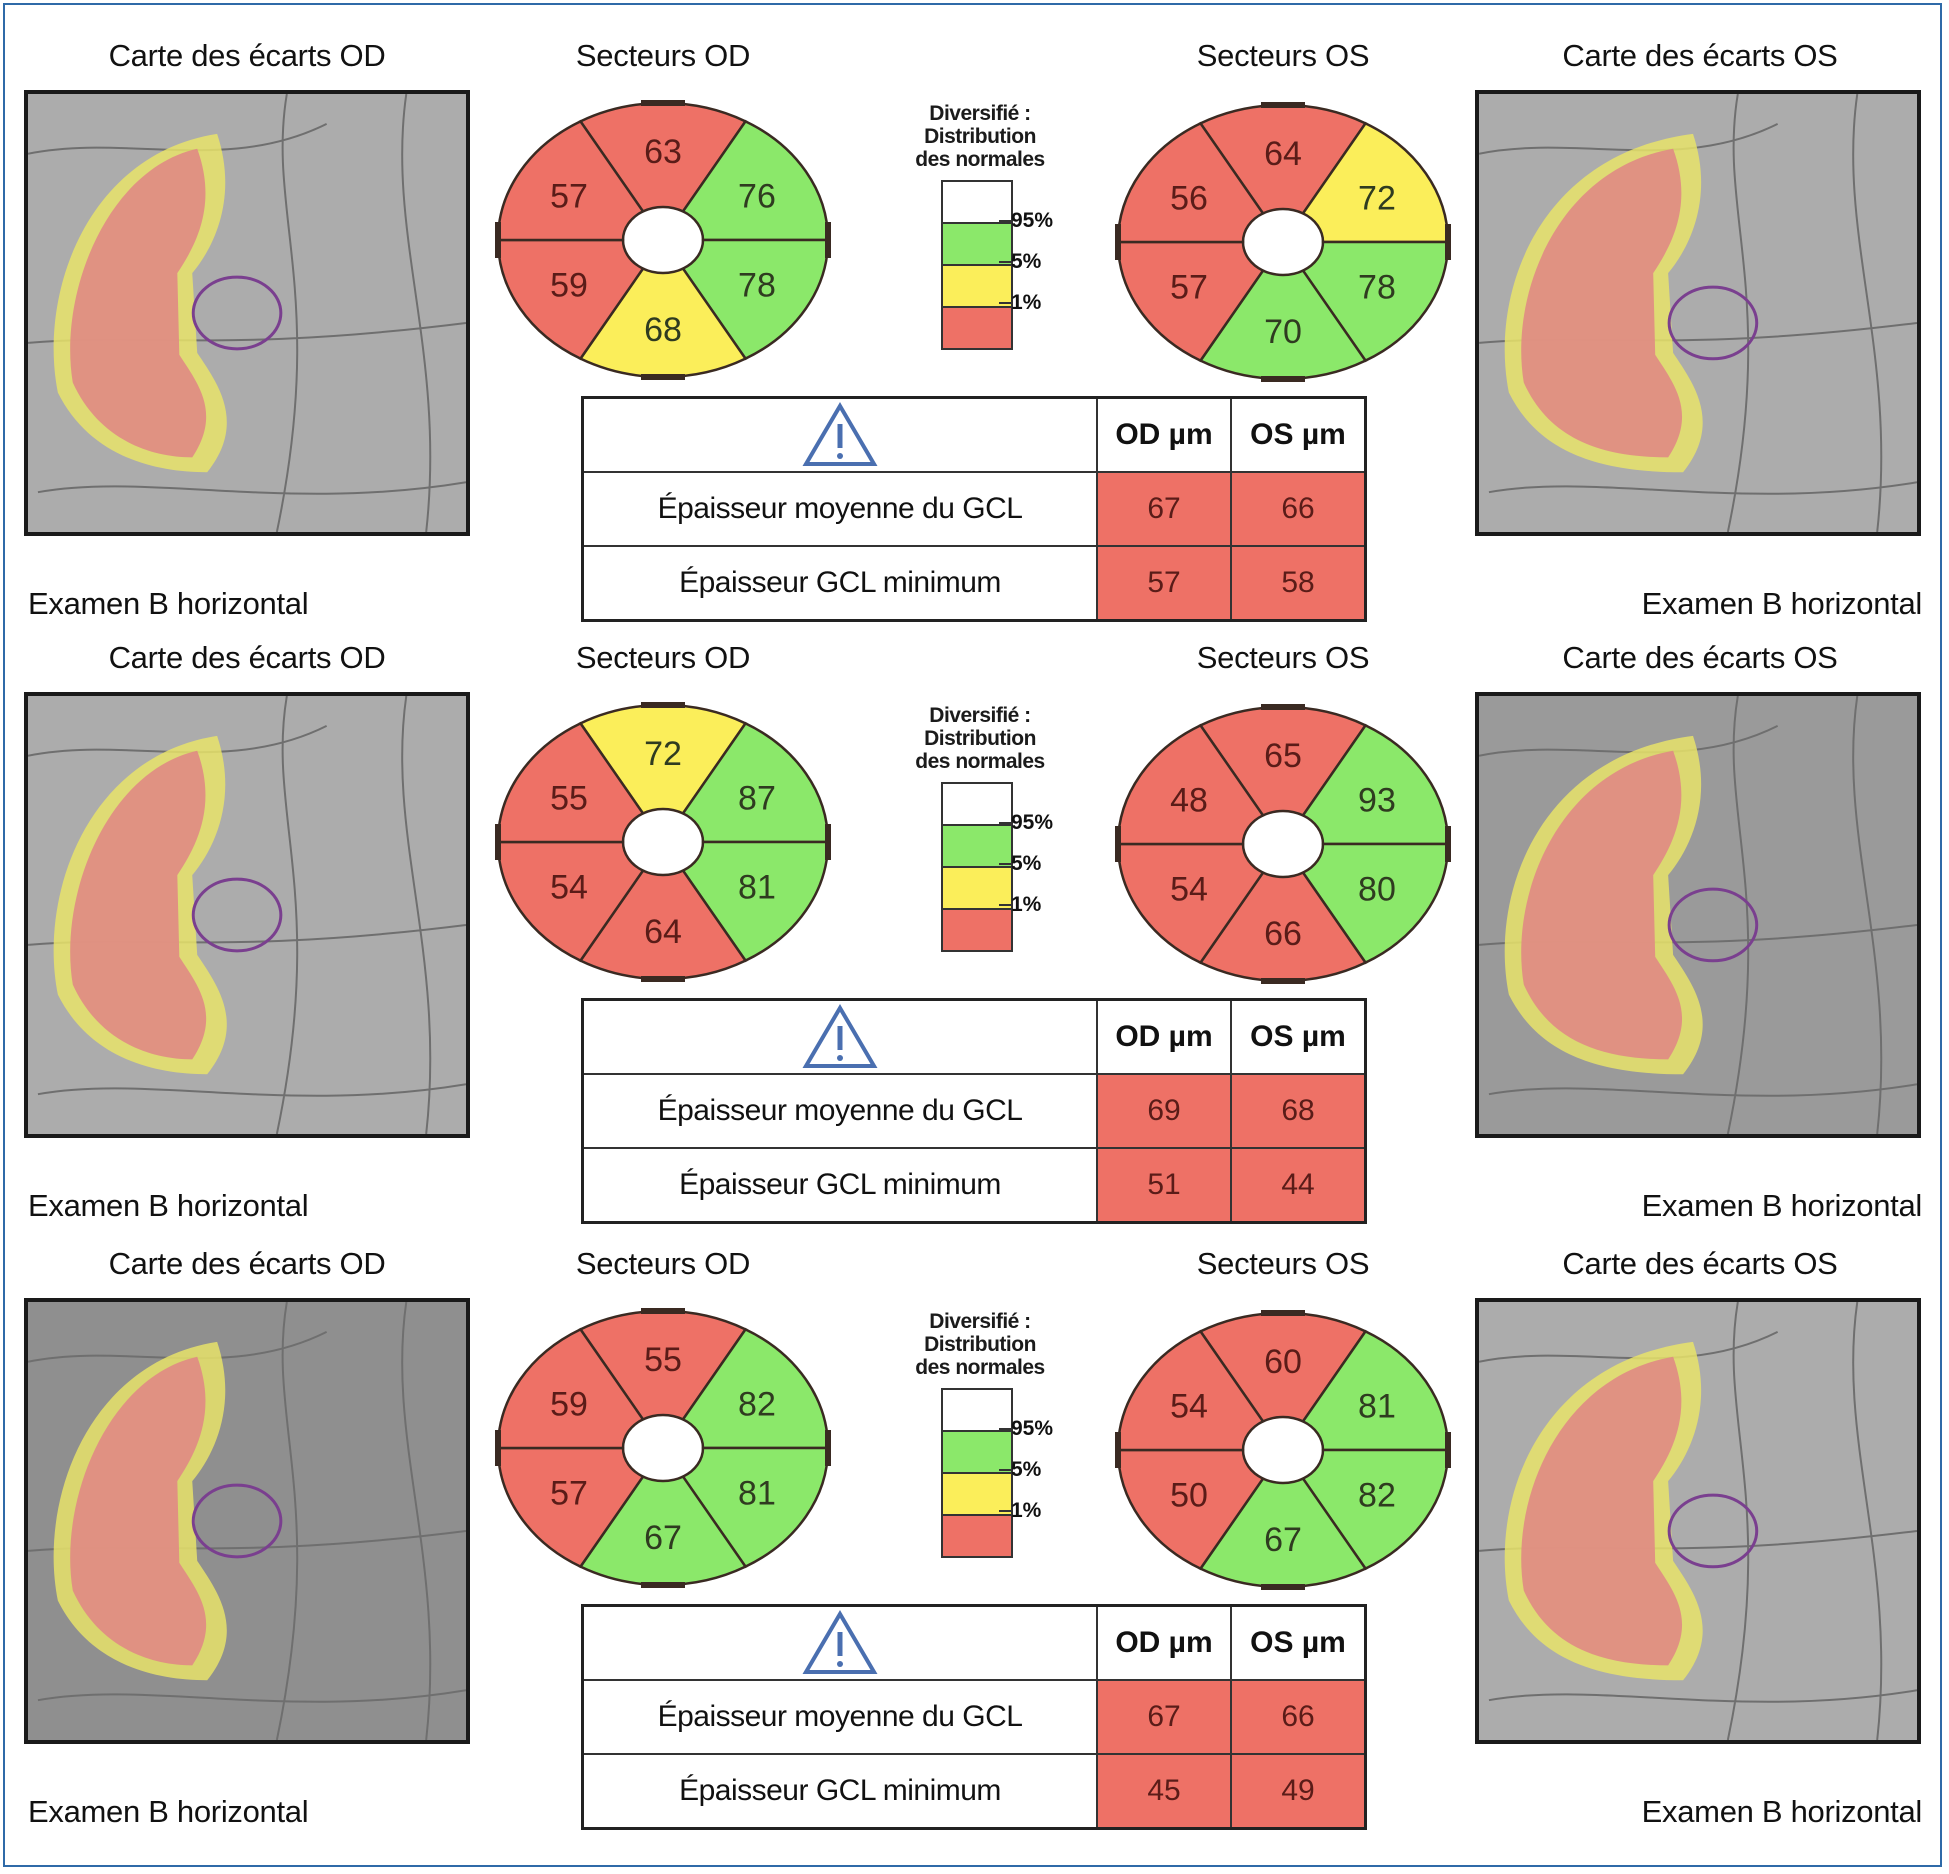 This screenshot has height=1874, width=1949. I want to click on sector-value-inferior: 66, so click(1283, 934).